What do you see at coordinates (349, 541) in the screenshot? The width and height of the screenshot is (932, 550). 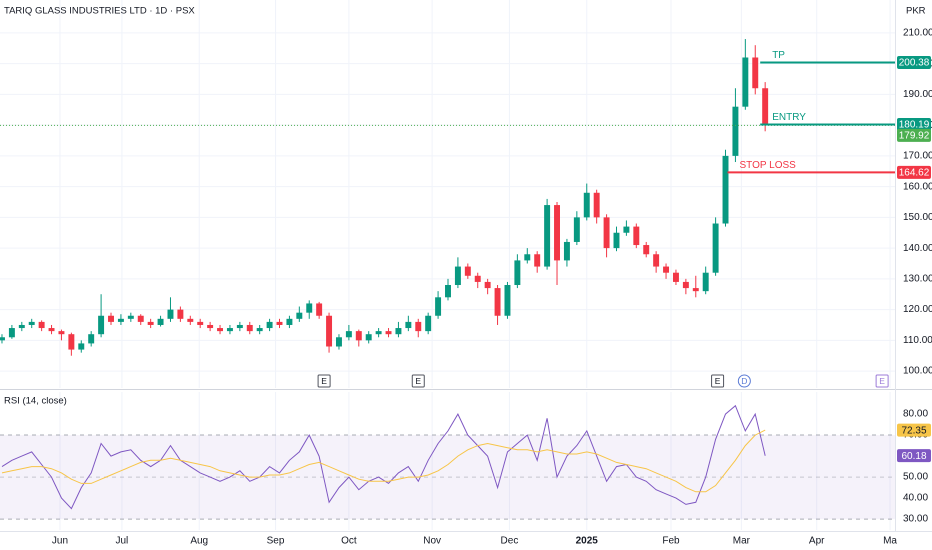 I see `x-tick-label: Oct` at bounding box center [349, 541].